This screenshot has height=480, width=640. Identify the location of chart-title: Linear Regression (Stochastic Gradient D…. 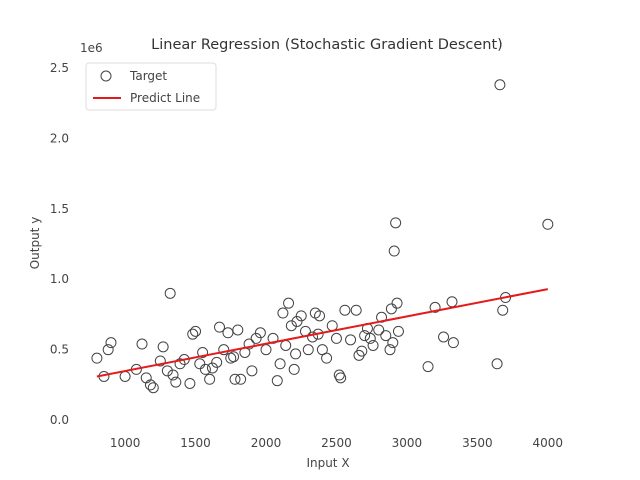
(327, 45).